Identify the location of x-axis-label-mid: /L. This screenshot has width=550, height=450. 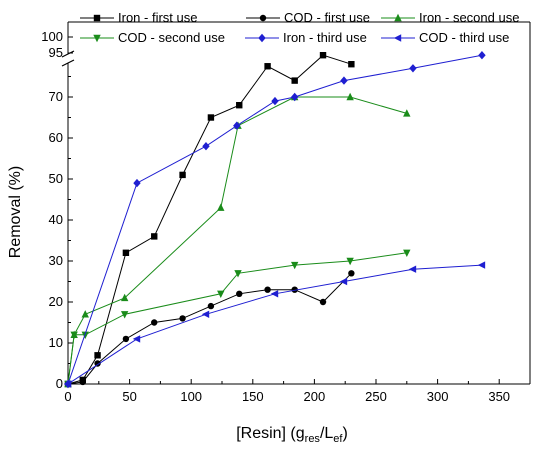
(326, 433).